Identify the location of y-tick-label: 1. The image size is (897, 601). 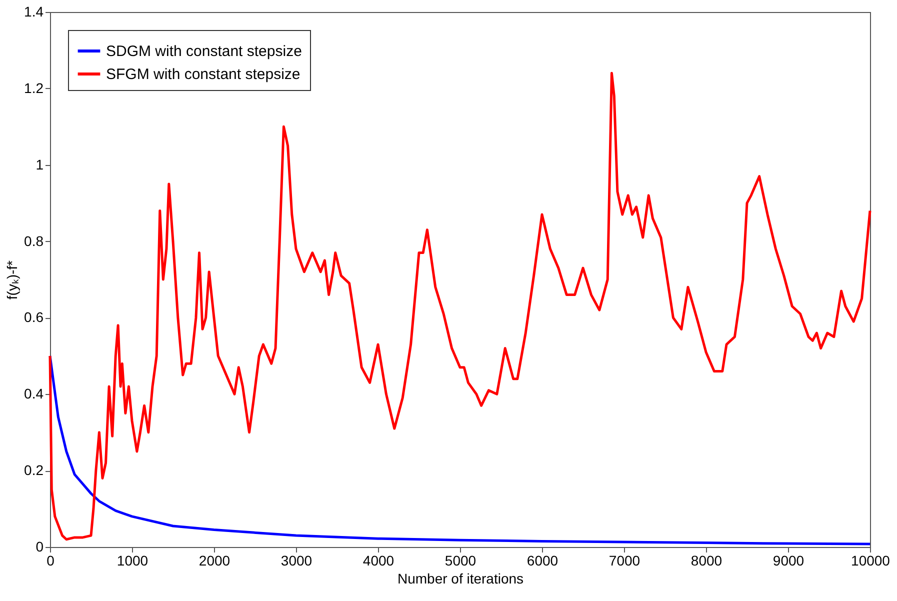
(40, 164).